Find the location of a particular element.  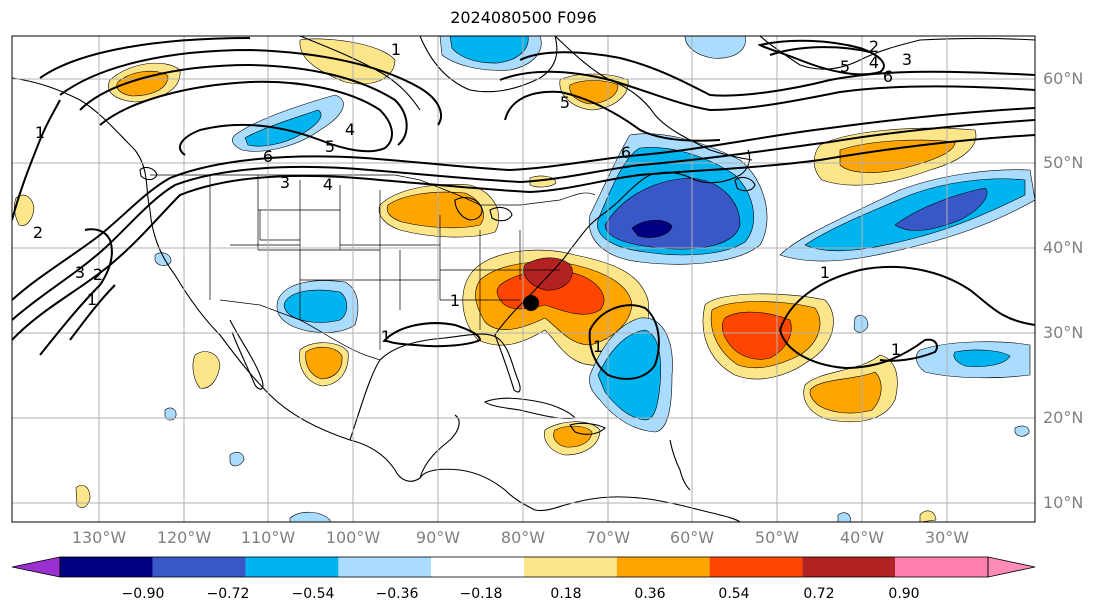

colorbar-extend-high is located at coordinates (1011, 567).